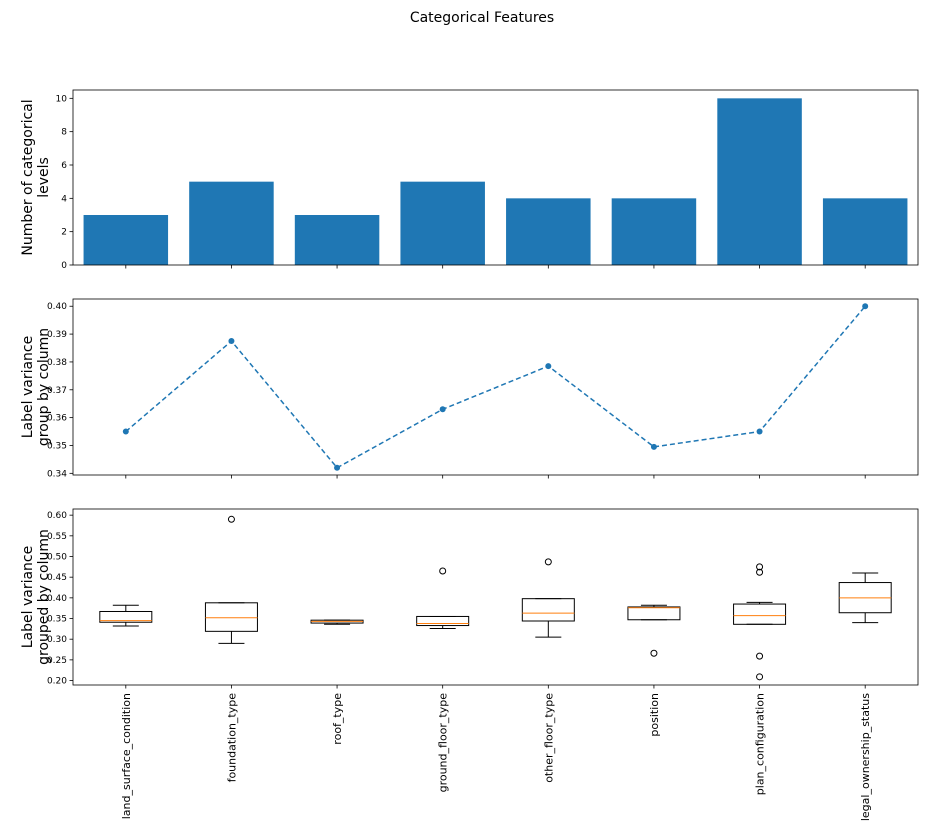 Image resolution: width=936 pixels, height=827 pixels. What do you see at coordinates (760, 744) in the screenshot?
I see `x-tick-label: plan_configuration` at bounding box center [760, 744].